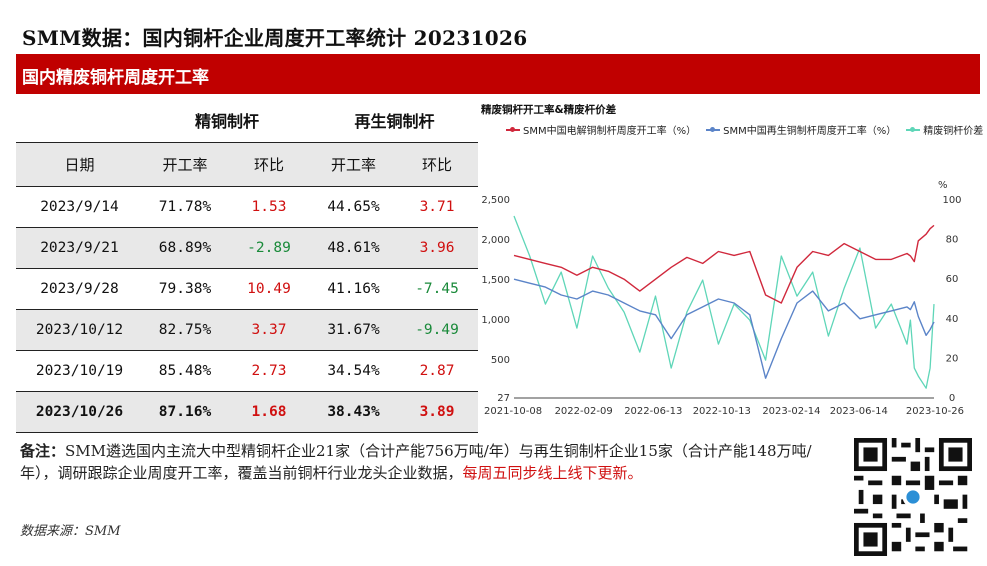  I want to click on left-axis-tick-label: 1,500, so click(495, 280).